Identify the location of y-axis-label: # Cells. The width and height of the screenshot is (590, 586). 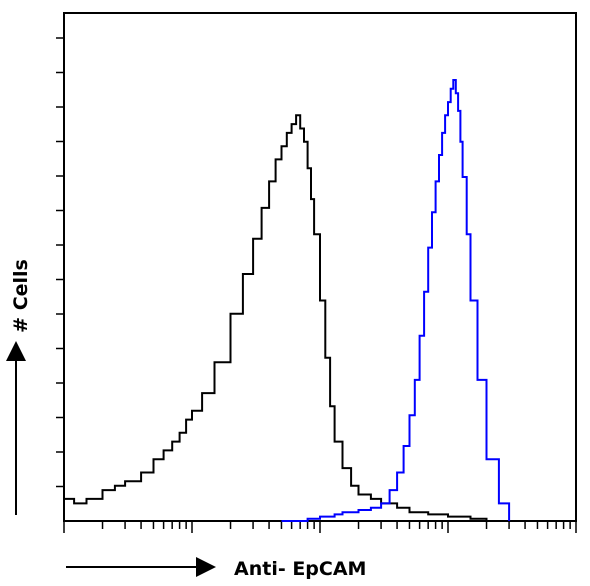
(21, 296).